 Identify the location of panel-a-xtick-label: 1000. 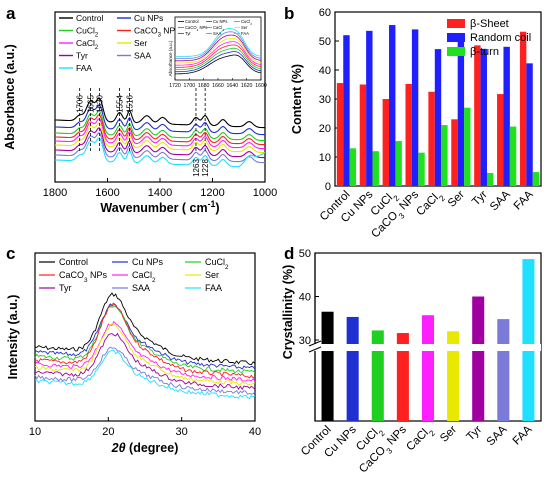
(265, 193).